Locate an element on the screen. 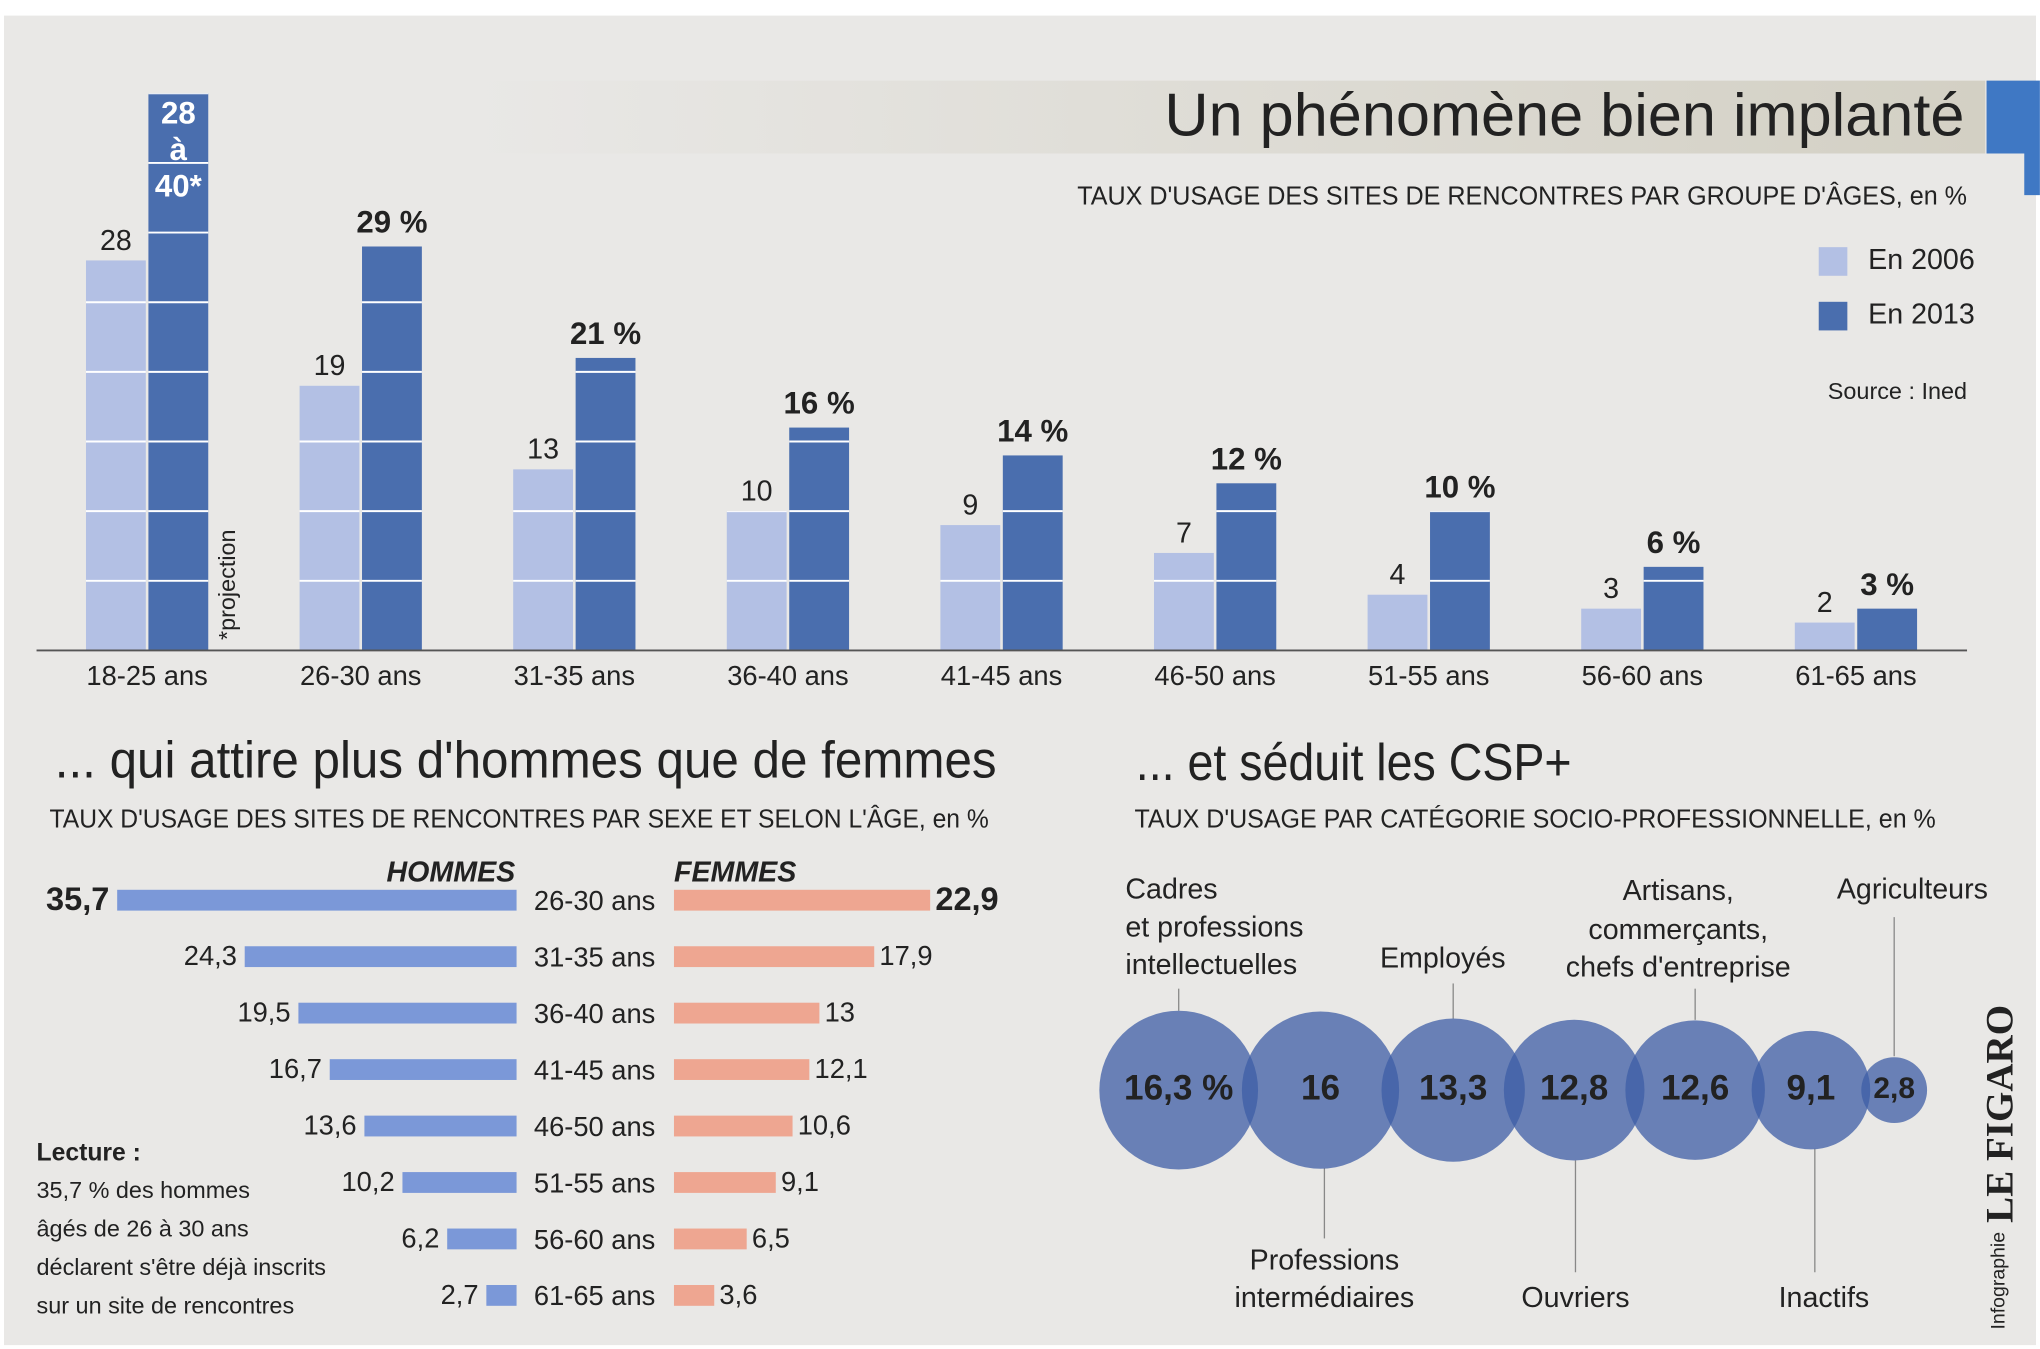 The image size is (2040, 1349). value-label: 12,8 is located at coordinates (1574, 1087).